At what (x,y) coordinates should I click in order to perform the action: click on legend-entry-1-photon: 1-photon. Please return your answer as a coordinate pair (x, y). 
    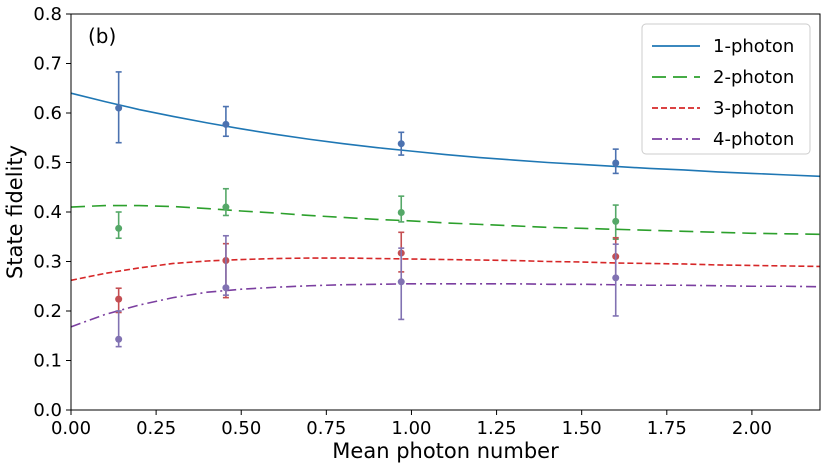
    Looking at the image, I should click on (723, 46).